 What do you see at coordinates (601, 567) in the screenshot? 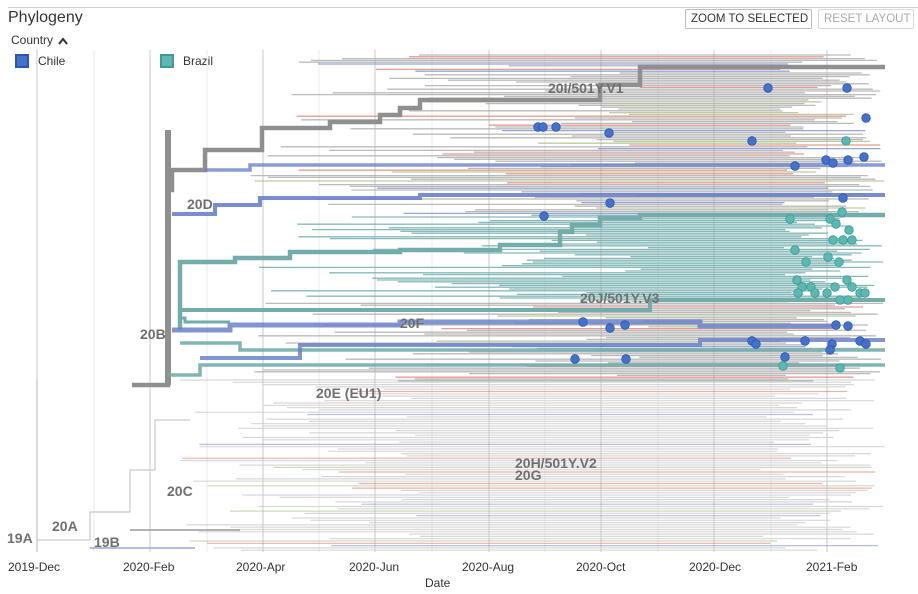
I see `axis-tick-2020-oct: 2020-Oct` at bounding box center [601, 567].